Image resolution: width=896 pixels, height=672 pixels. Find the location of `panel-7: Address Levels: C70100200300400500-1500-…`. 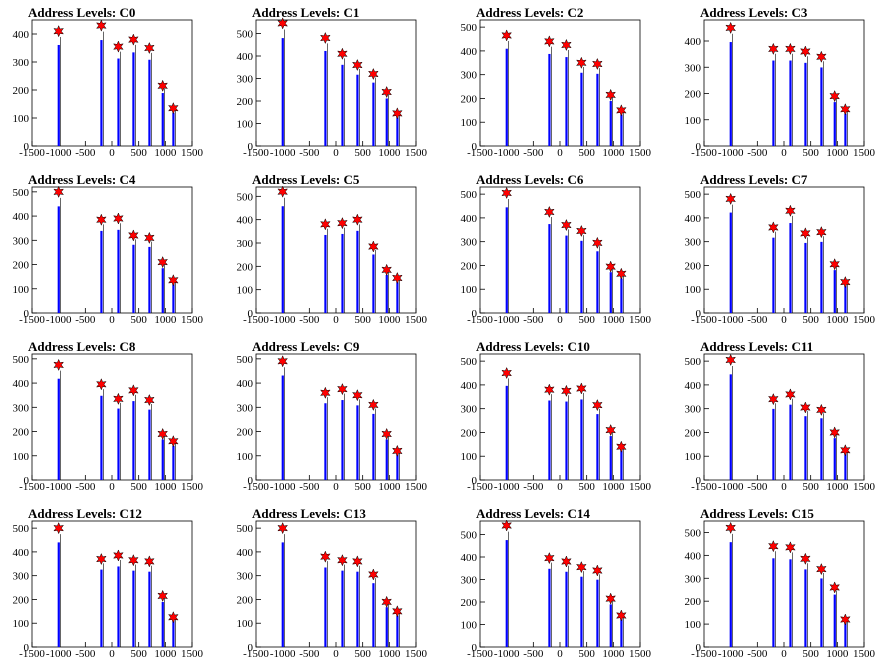

panel-7: Address Levels: C70100200300400500-1500-… is located at coordinates (780, 249).